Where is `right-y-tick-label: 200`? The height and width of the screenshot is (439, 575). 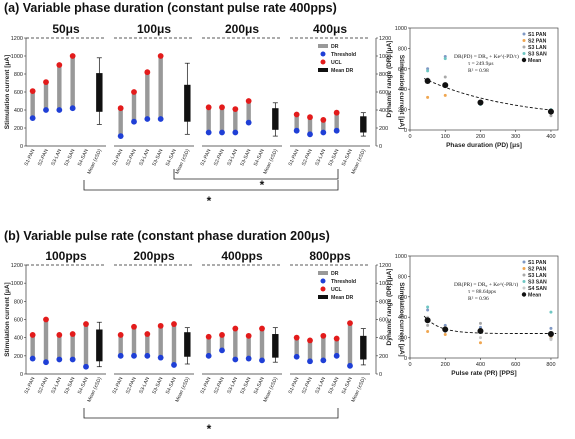
right-y-tick-label: 200 is located at coordinates (383, 357).